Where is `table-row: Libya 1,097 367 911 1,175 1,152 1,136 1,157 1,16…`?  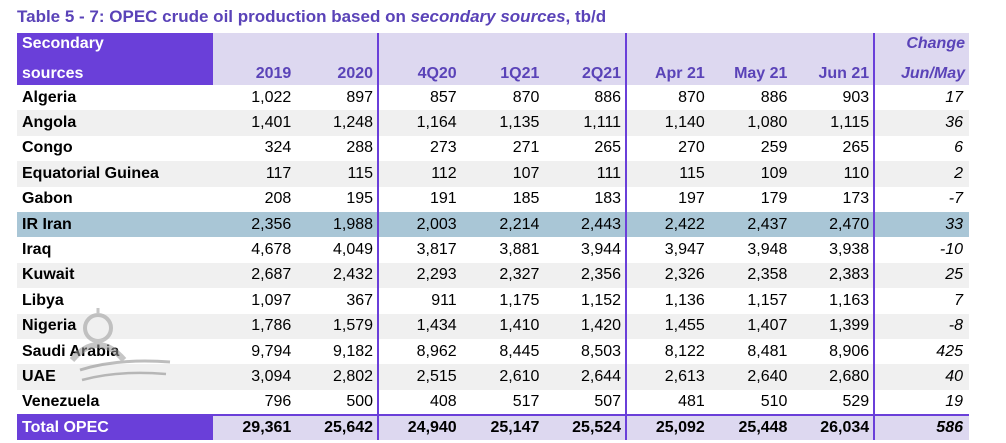 table-row: Libya 1,097 367 911 1,175 1,152 1,136 1,157 1,16… is located at coordinates (493, 301).